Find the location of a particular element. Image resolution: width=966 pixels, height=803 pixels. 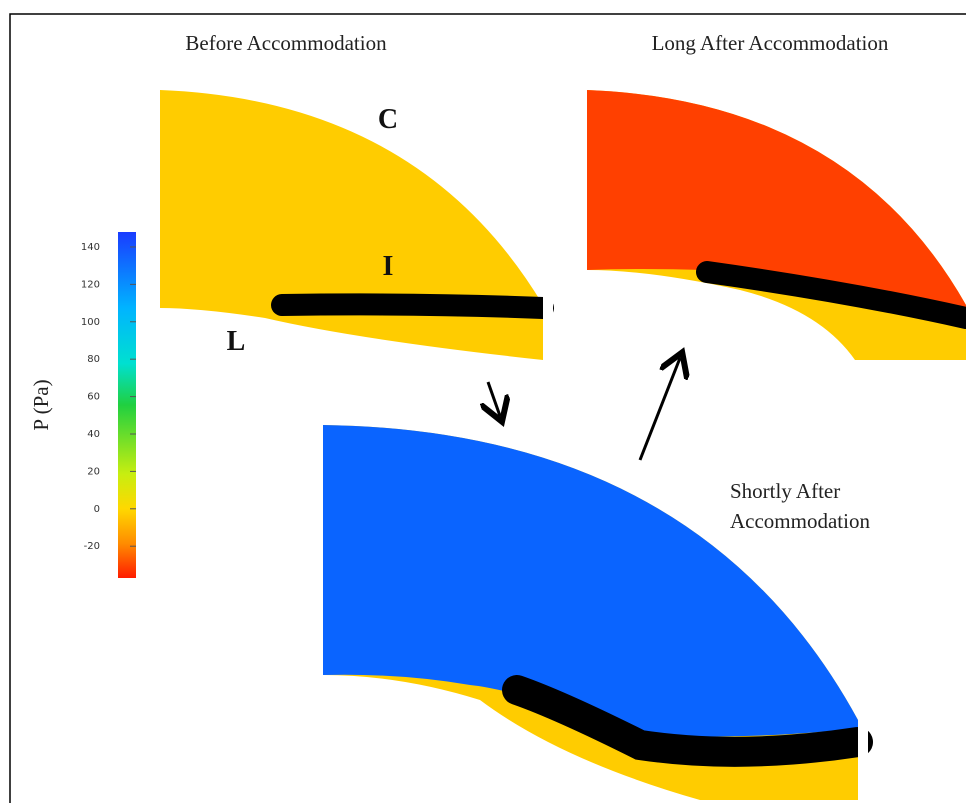

colorbar-label: P (Pa) is located at coordinates (41, 404).